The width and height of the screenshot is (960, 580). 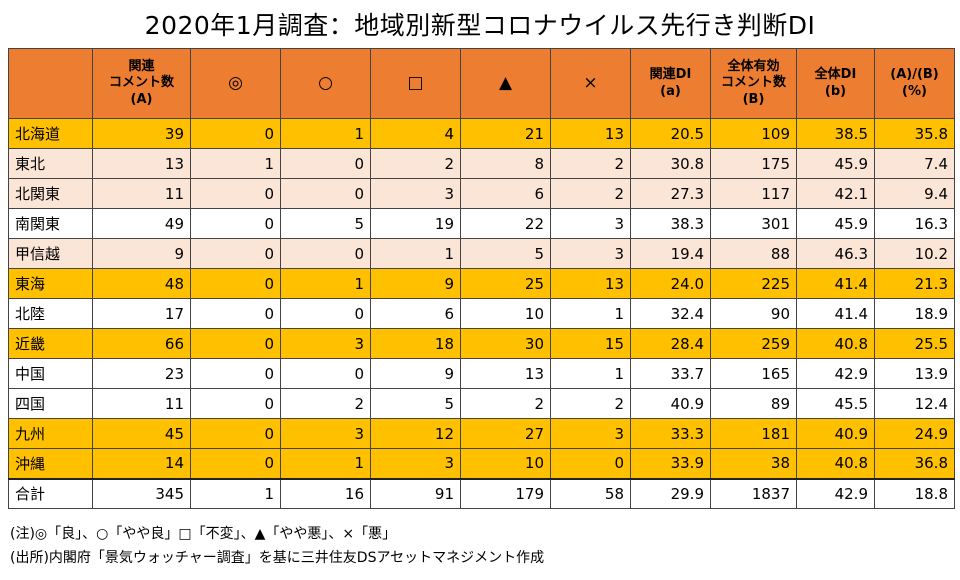 I want to click on column-header-10-line2: (%), so click(x=914, y=91).